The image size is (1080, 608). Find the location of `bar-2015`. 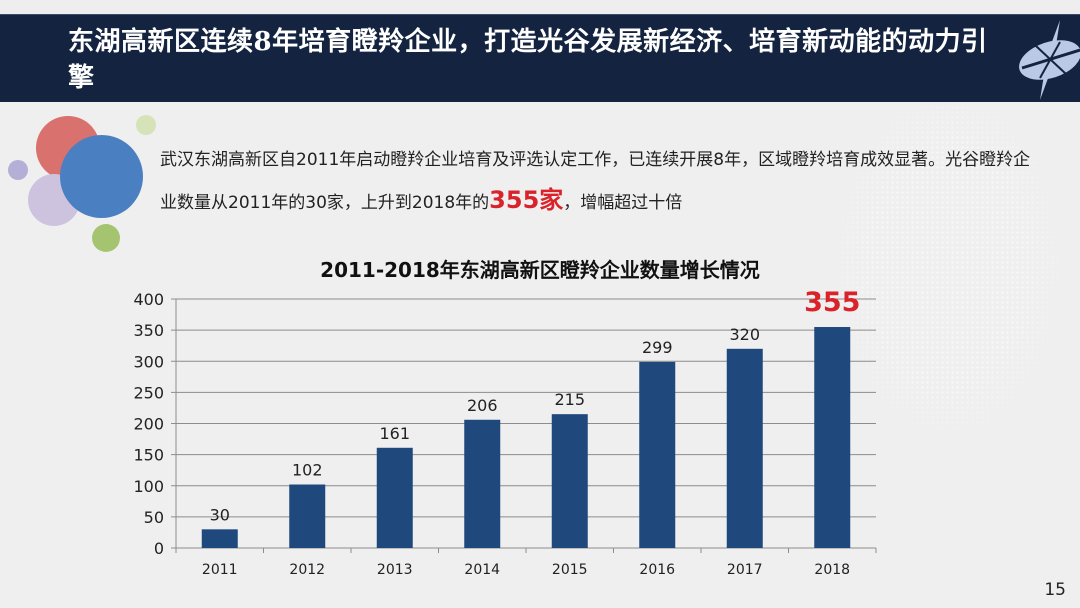

bar-2015 is located at coordinates (569, 481).